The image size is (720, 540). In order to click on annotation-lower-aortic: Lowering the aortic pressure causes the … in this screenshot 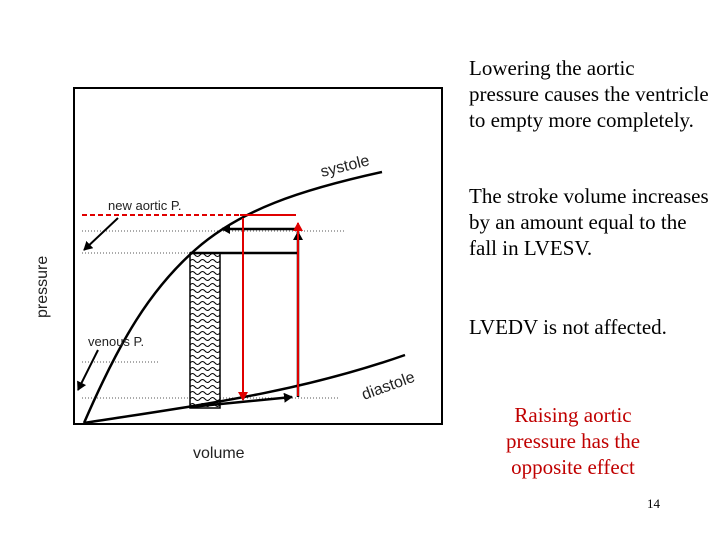, I will do `click(589, 94)`.